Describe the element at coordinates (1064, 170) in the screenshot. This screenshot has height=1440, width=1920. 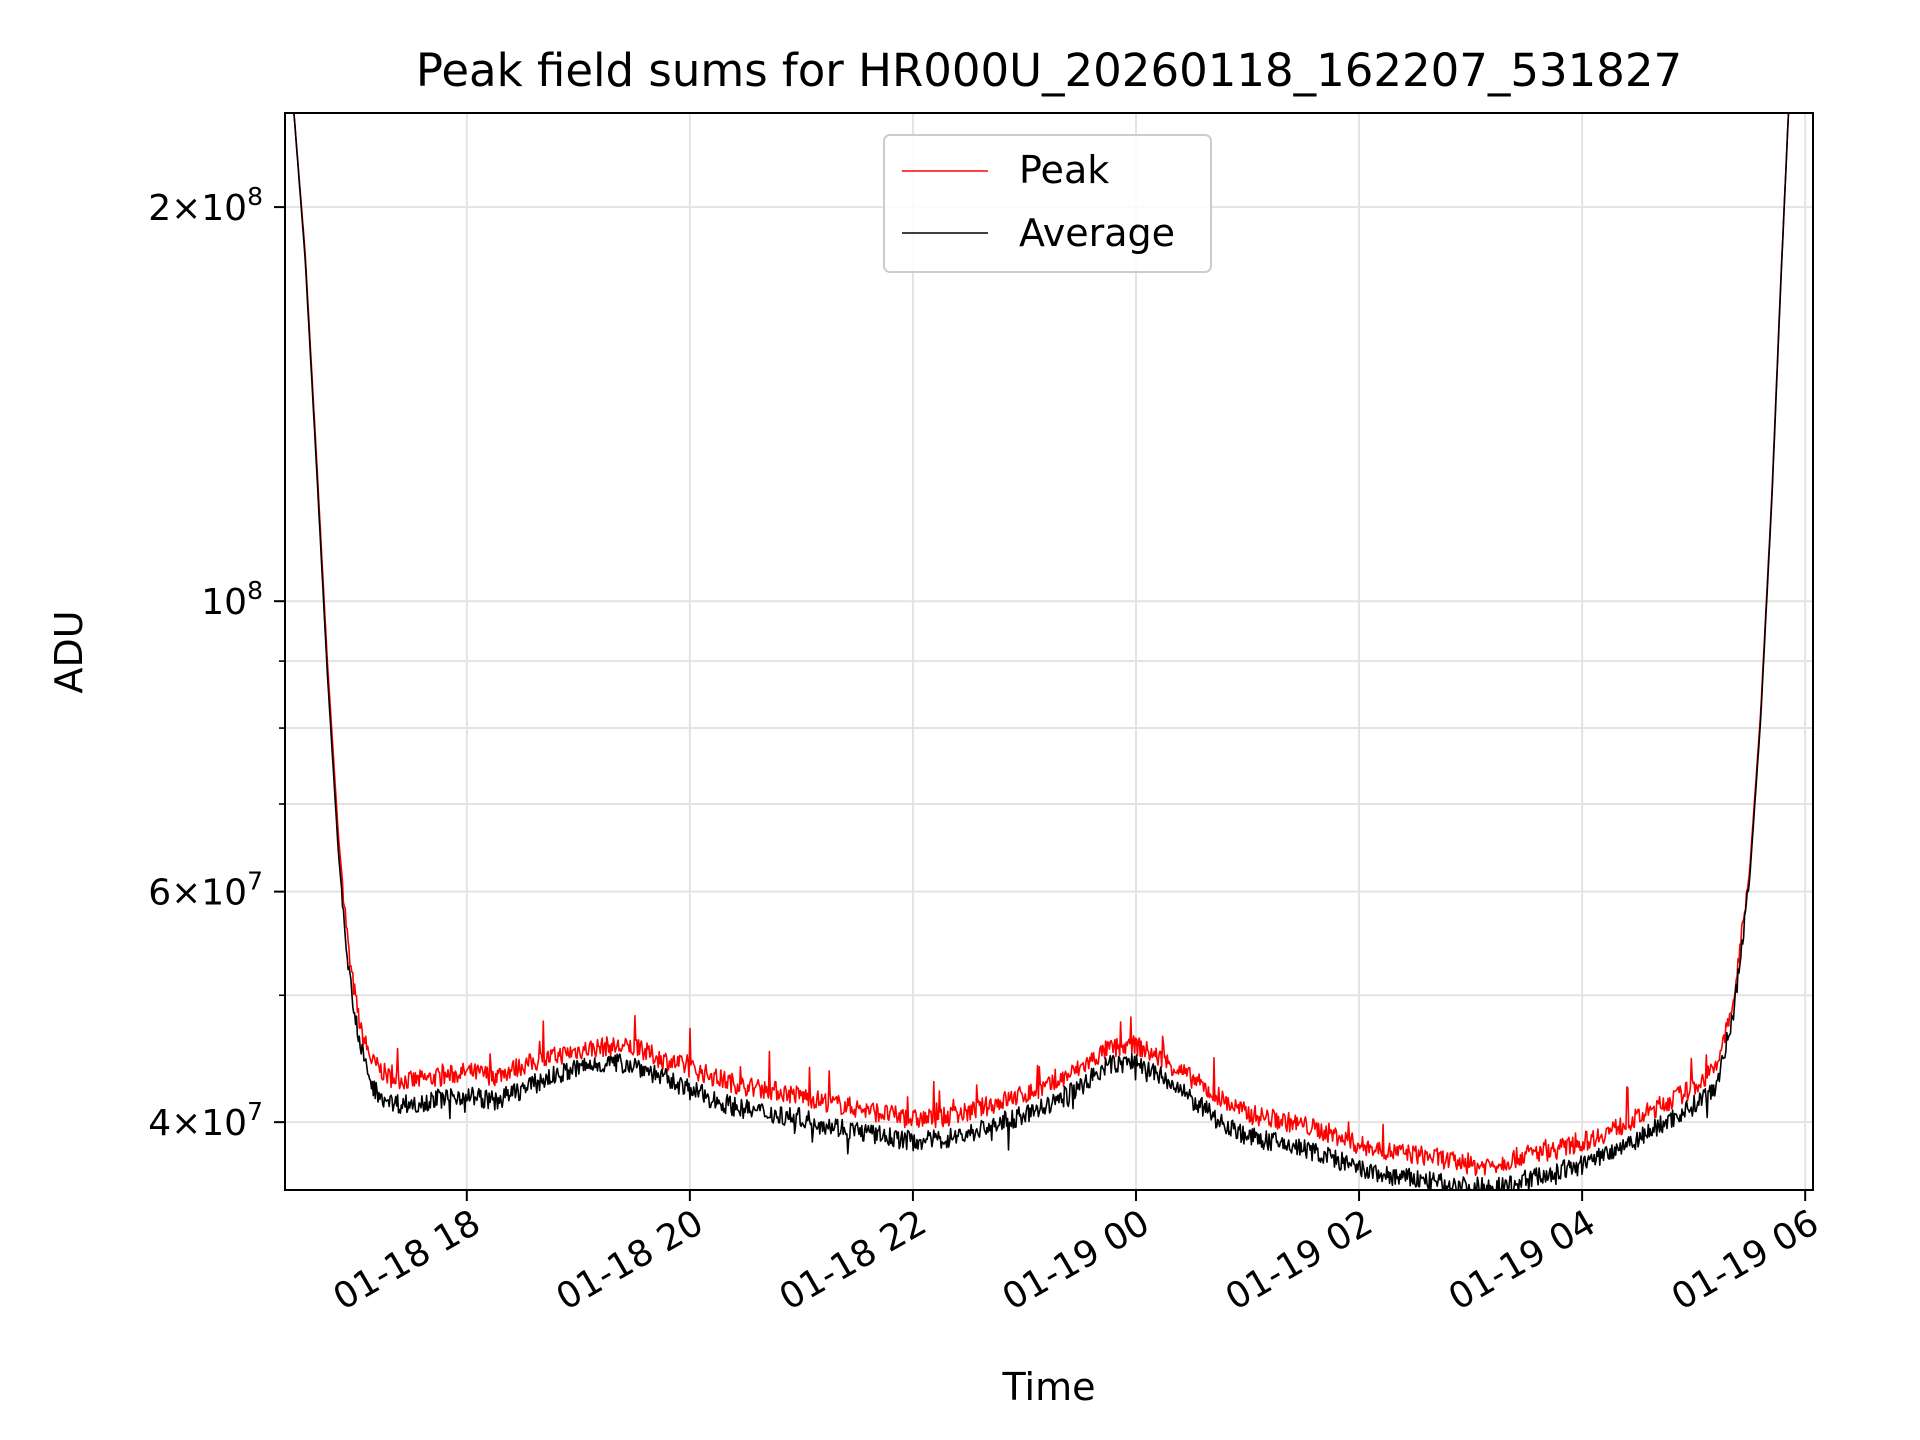
I see `legend-label-peak: Peak` at that location.